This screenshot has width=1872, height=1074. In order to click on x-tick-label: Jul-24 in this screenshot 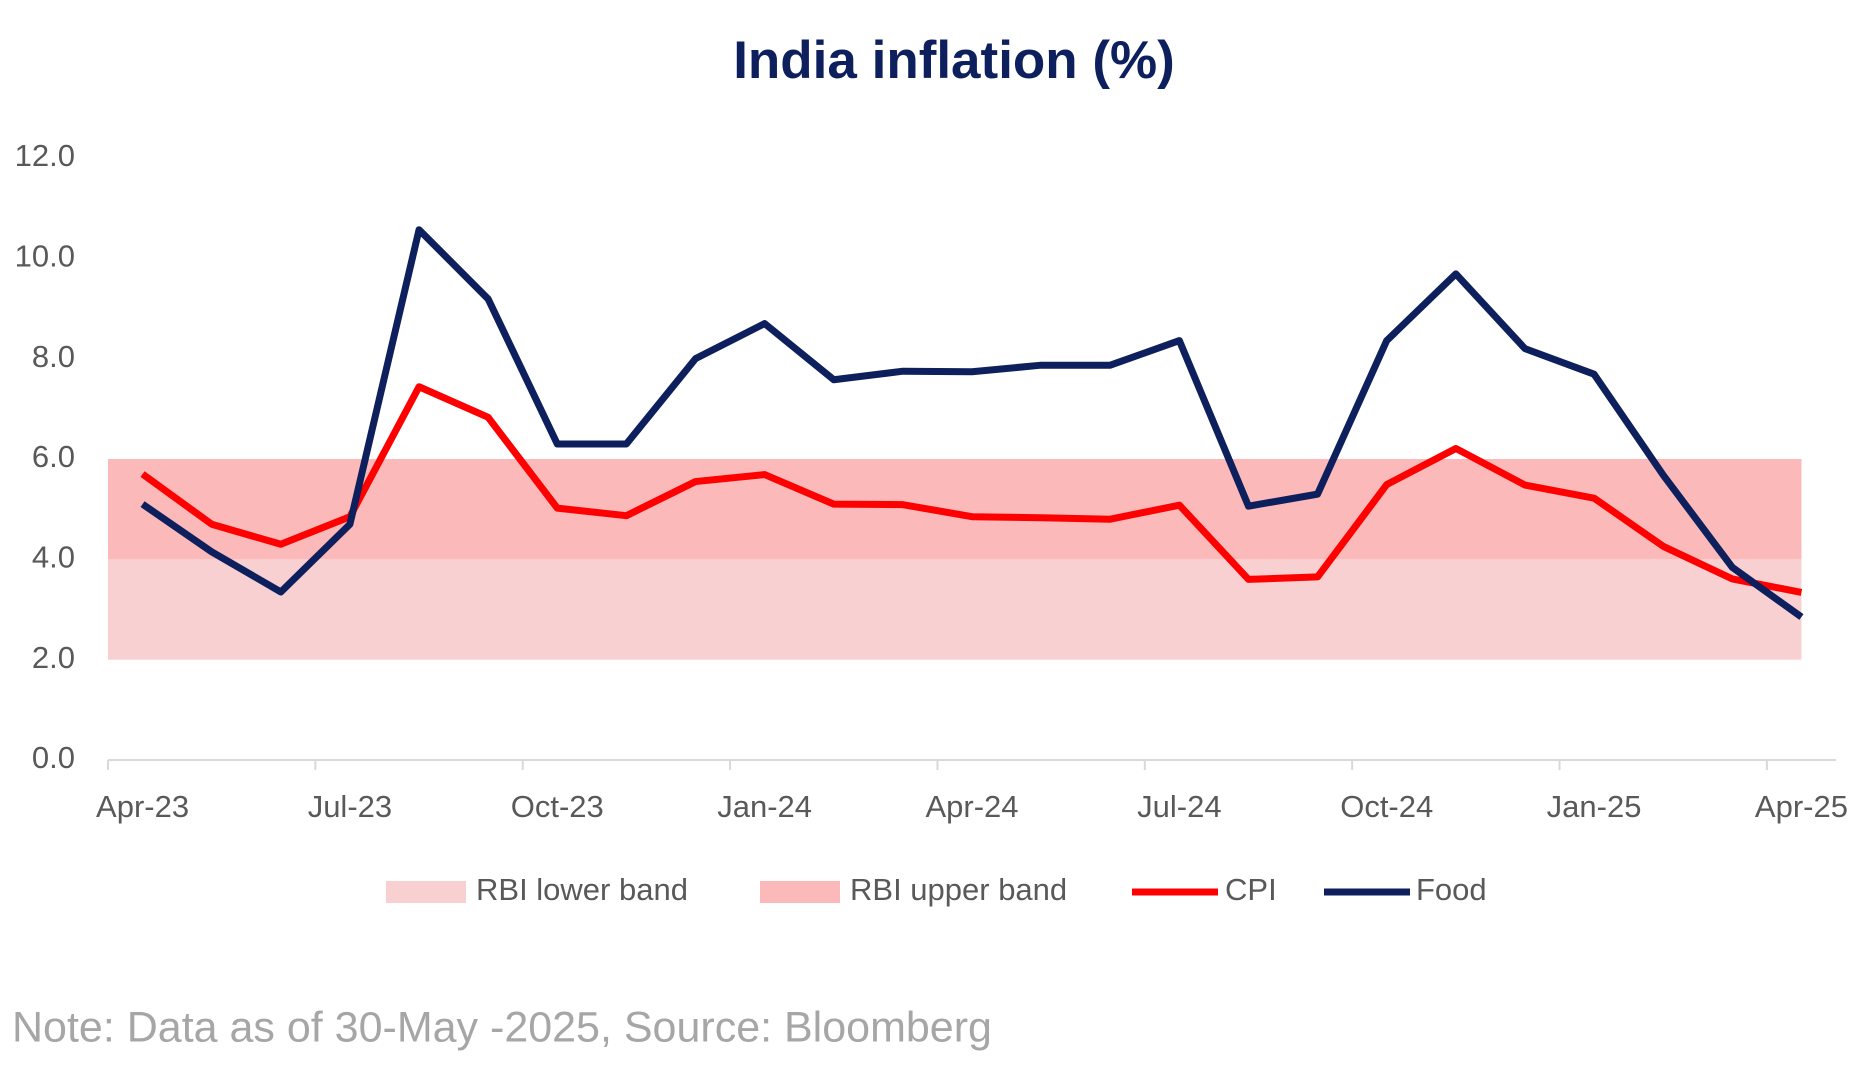, I will do `click(1179, 806)`.